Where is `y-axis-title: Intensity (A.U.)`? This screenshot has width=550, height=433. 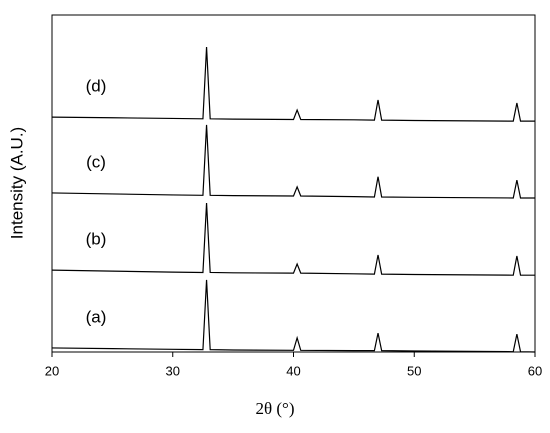
y-axis-title: Intensity (A.U.) is located at coordinates (16, 183).